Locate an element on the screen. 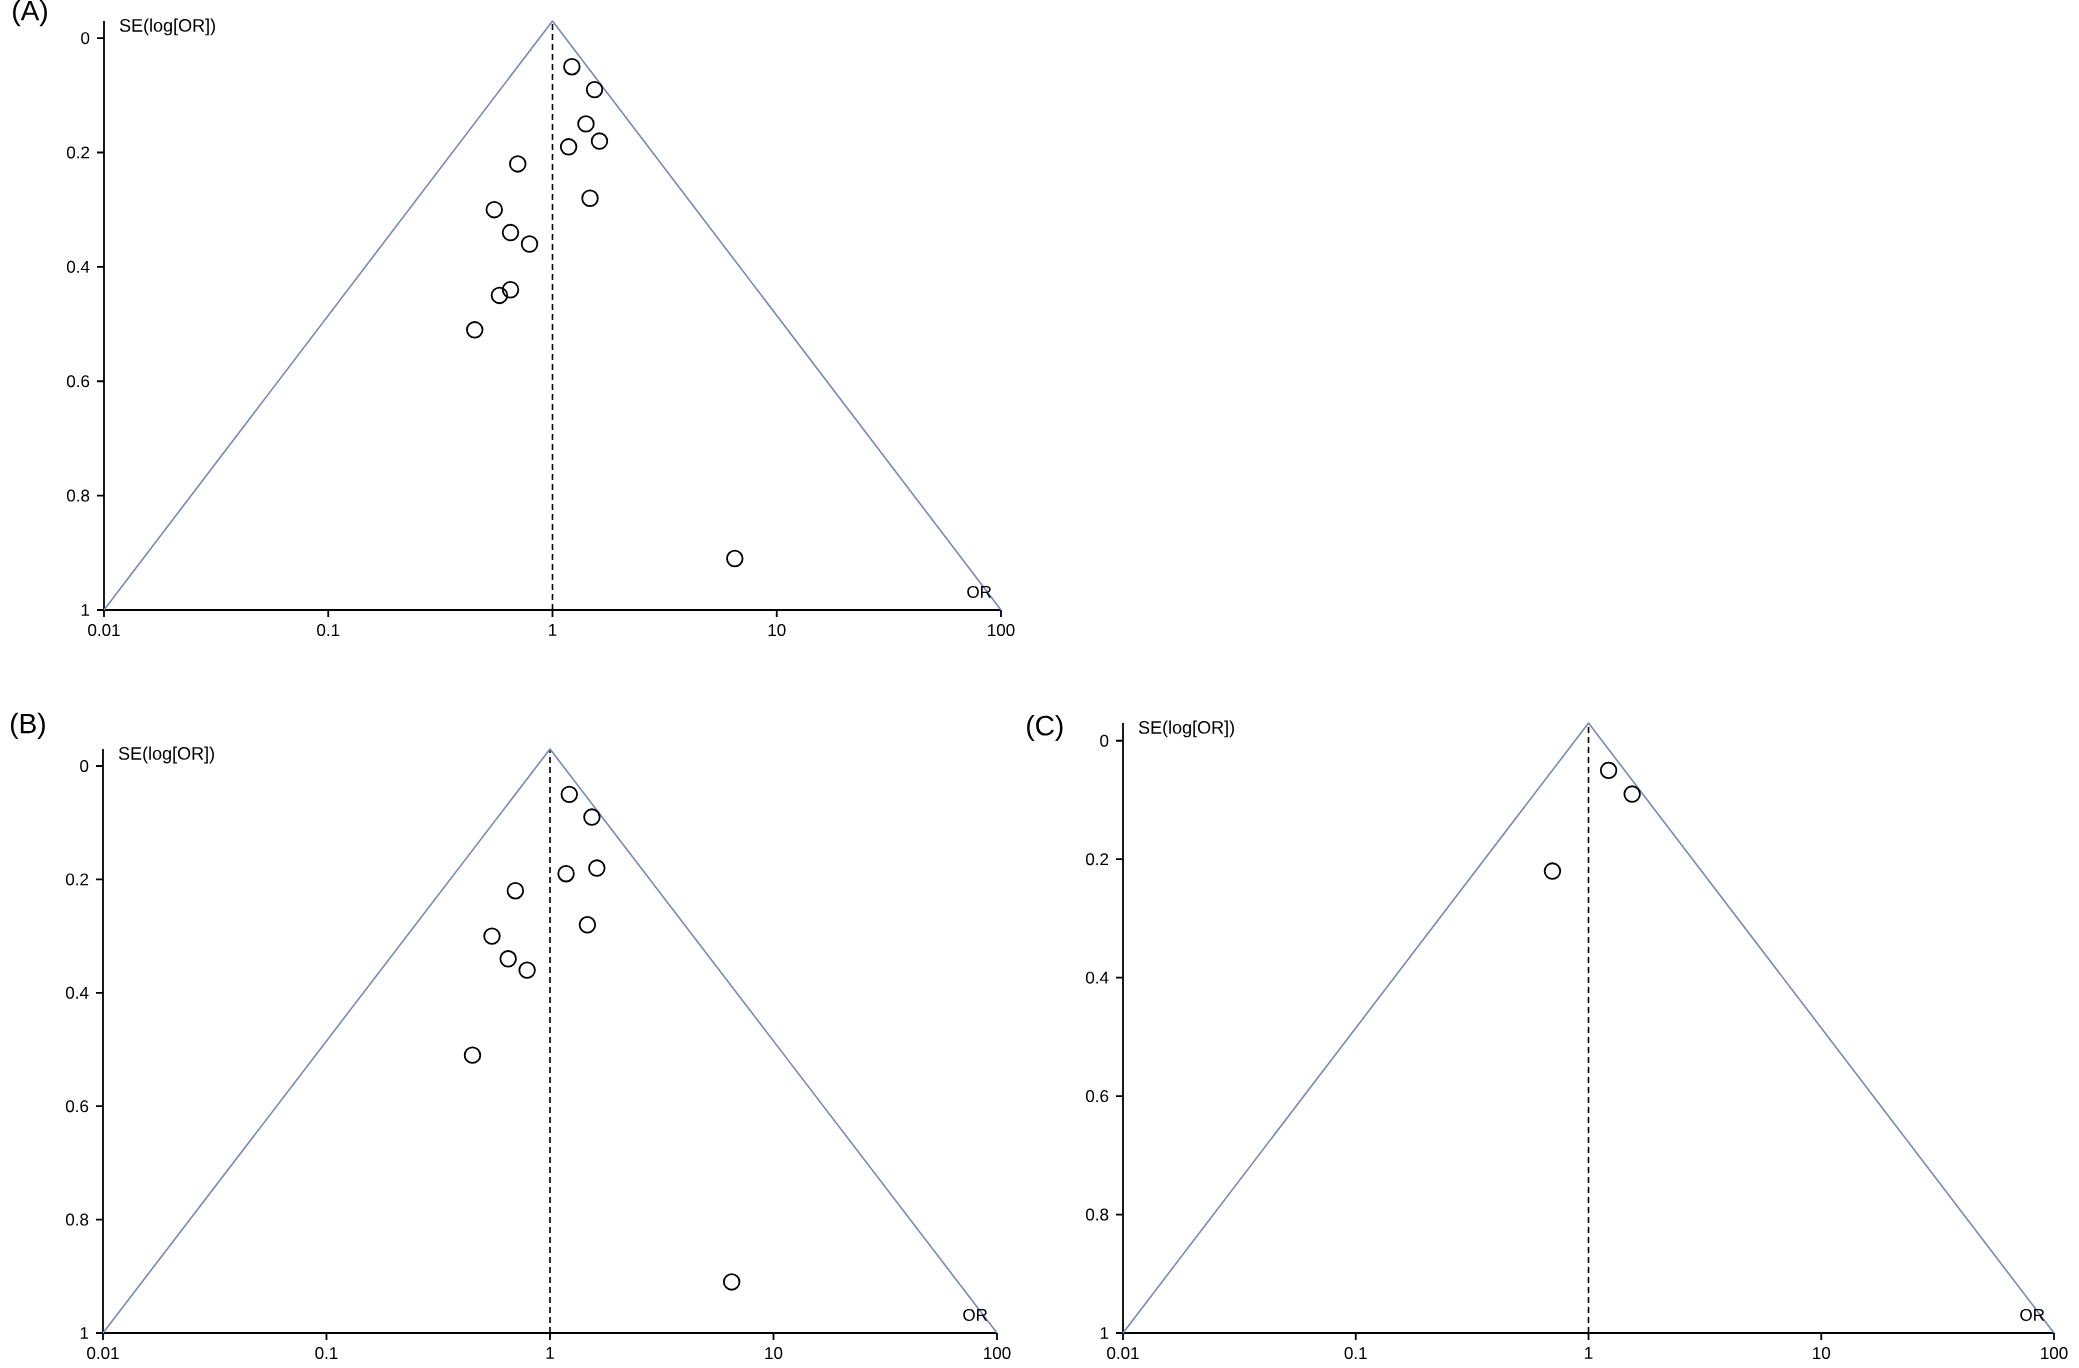 This screenshot has height=1368, width=2079. chart-title: (A) is located at coordinates (30, 13).